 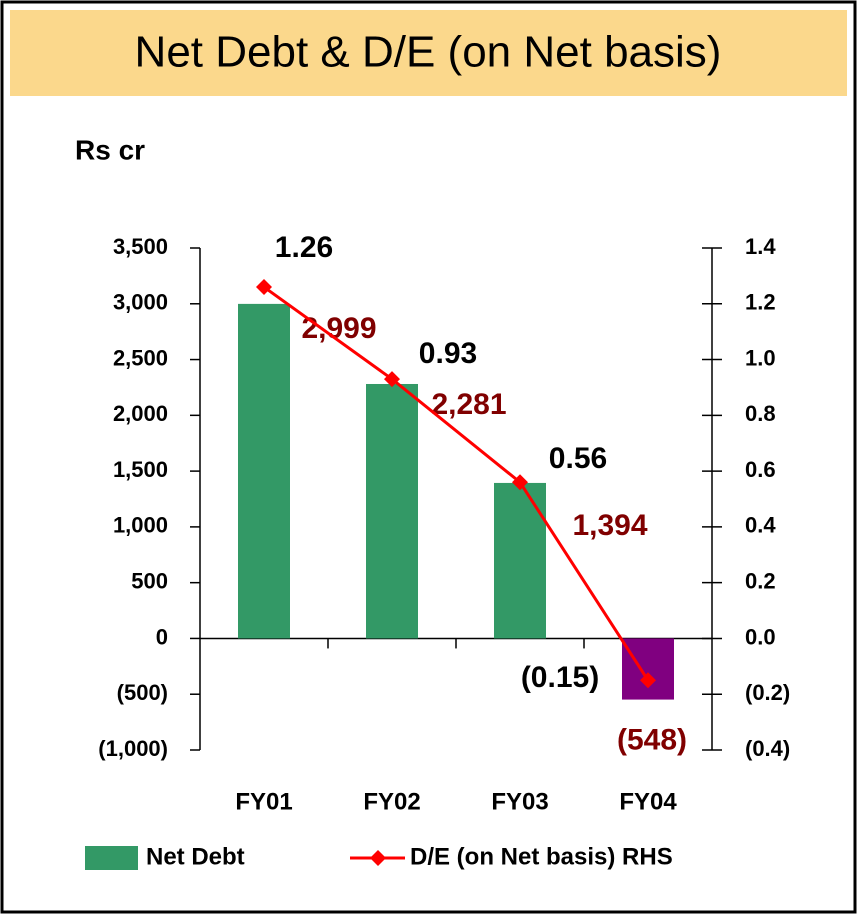 What do you see at coordinates (263, 801) in the screenshot?
I see `x-tick-label: FY01` at bounding box center [263, 801].